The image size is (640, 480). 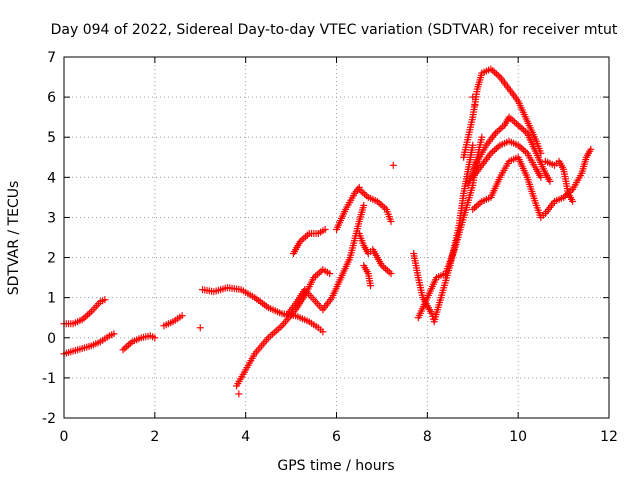 I want to click on y-tick-label: 1, so click(x=51, y=299).